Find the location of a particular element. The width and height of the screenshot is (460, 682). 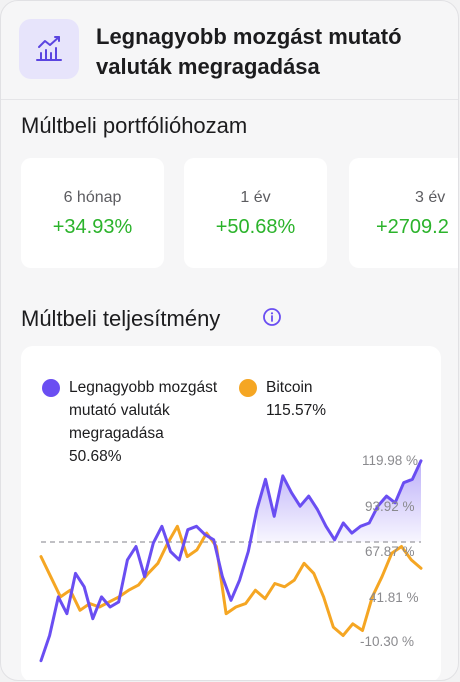

return-card-label: 1 év is located at coordinates (255, 197).